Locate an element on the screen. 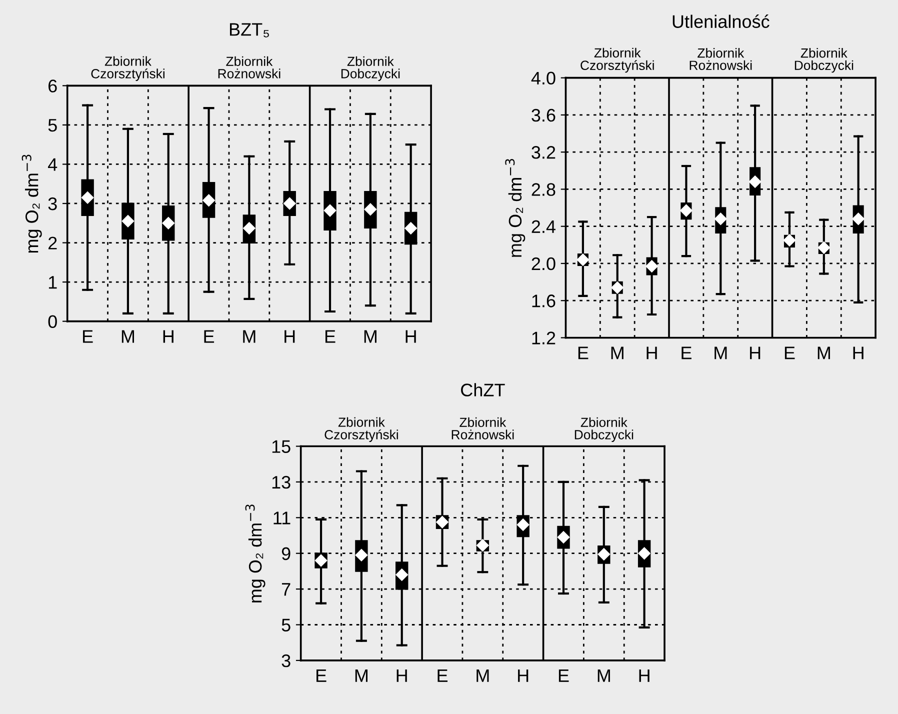  y-tick-label: 1.2 is located at coordinates (544, 338).